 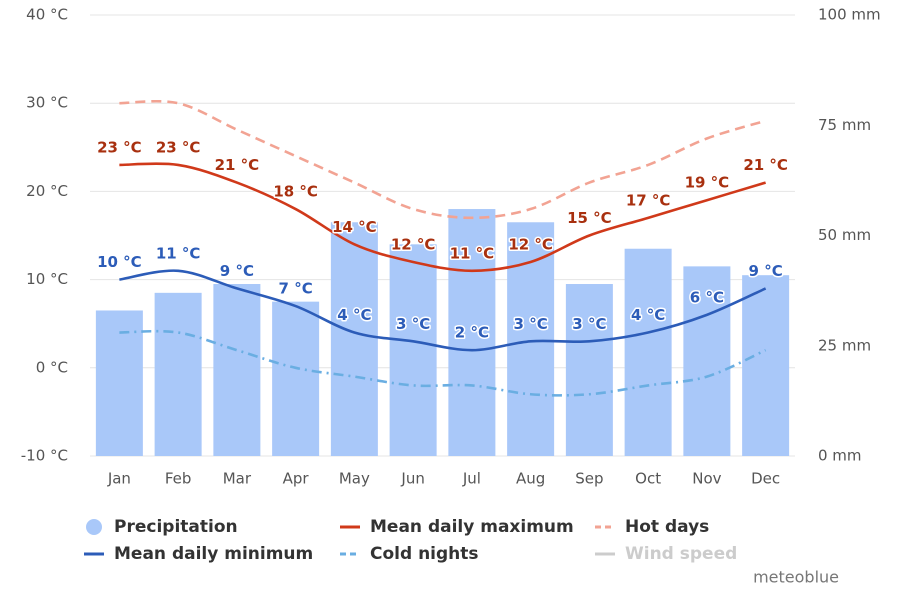 I want to click on x-tick-label: Dec, so click(x=765, y=479).